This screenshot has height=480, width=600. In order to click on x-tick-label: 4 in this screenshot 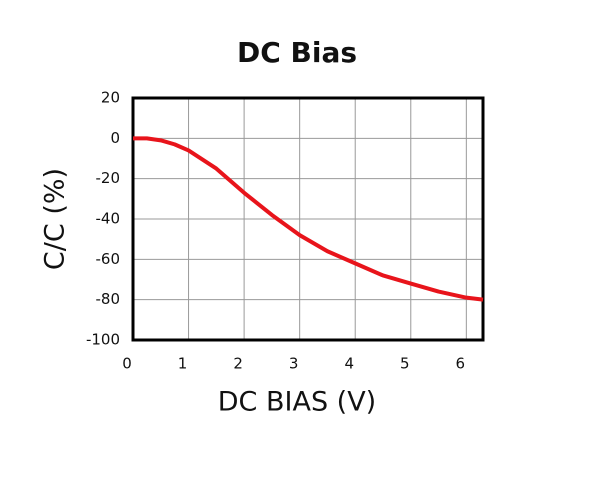, I will do `click(349, 364)`.